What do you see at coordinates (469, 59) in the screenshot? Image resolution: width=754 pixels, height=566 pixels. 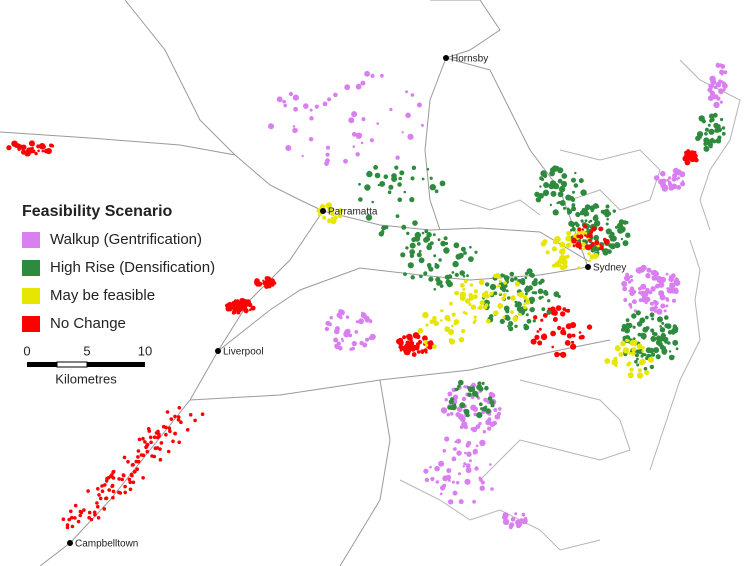 I see `place-label: Hornsby` at bounding box center [469, 59].